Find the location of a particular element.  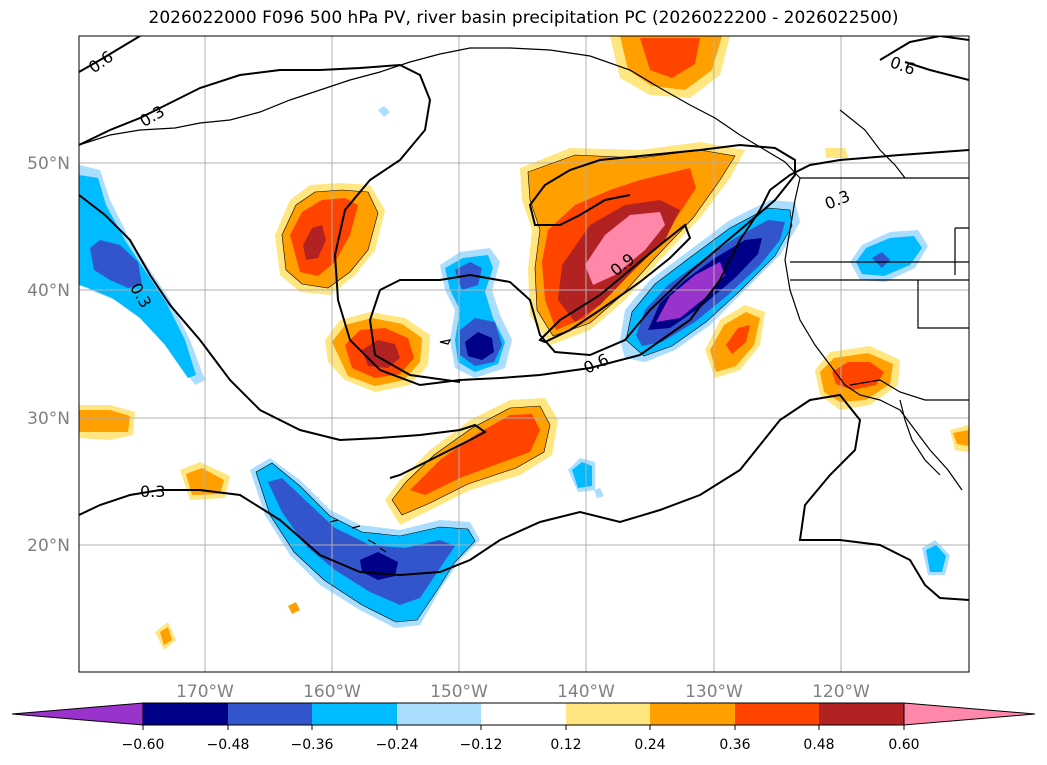

colorbar-tick-label: 0.24 is located at coordinates (649, 745).